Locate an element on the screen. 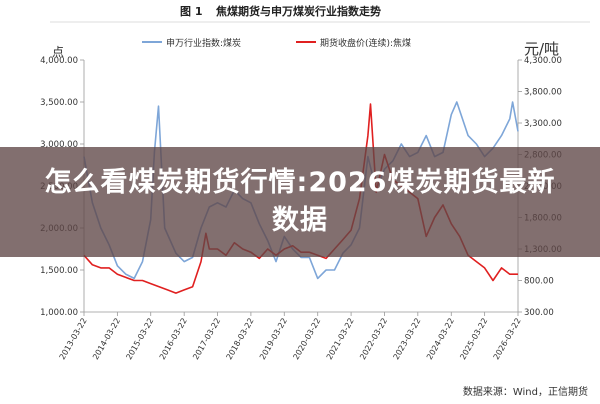  right-tick-label: 800.00 is located at coordinates (539, 282).